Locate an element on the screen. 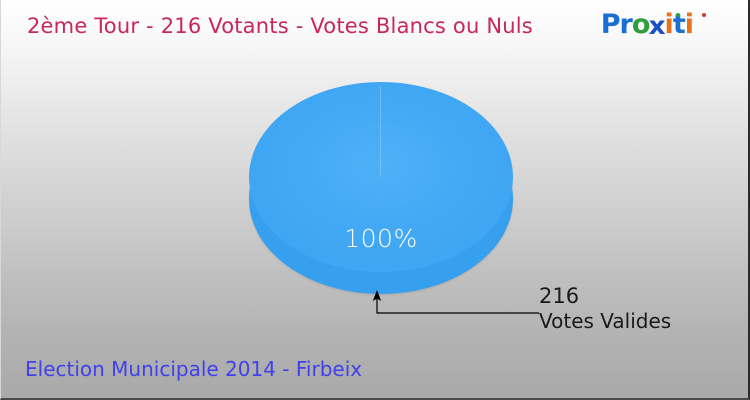  callout-series-name: Votes Valides is located at coordinates (605, 321).